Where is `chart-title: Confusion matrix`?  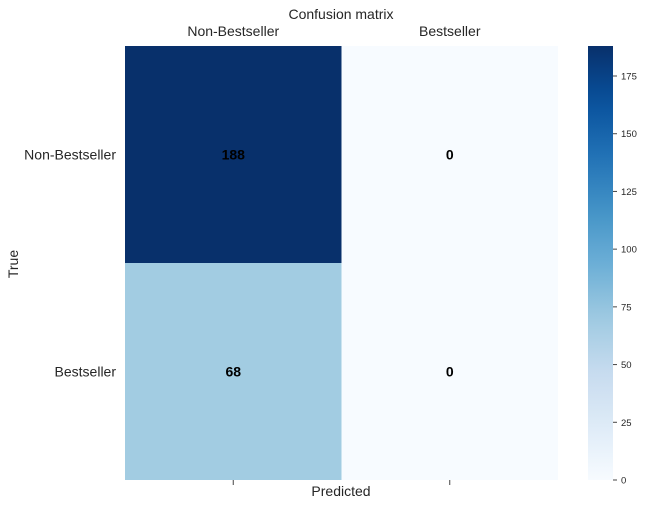
chart-title: Confusion matrix is located at coordinates (340, 14).